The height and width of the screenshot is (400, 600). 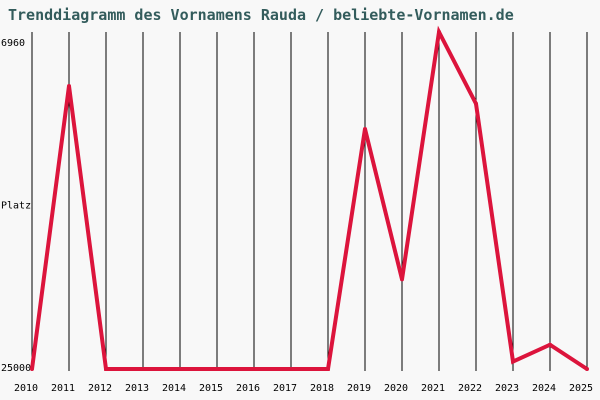 I want to click on x-tick-2012: 2012, so click(x=100, y=388).